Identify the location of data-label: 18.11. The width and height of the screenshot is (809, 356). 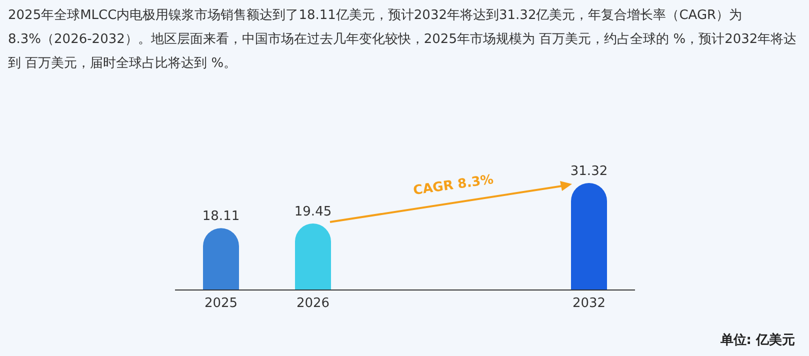
(221, 216).